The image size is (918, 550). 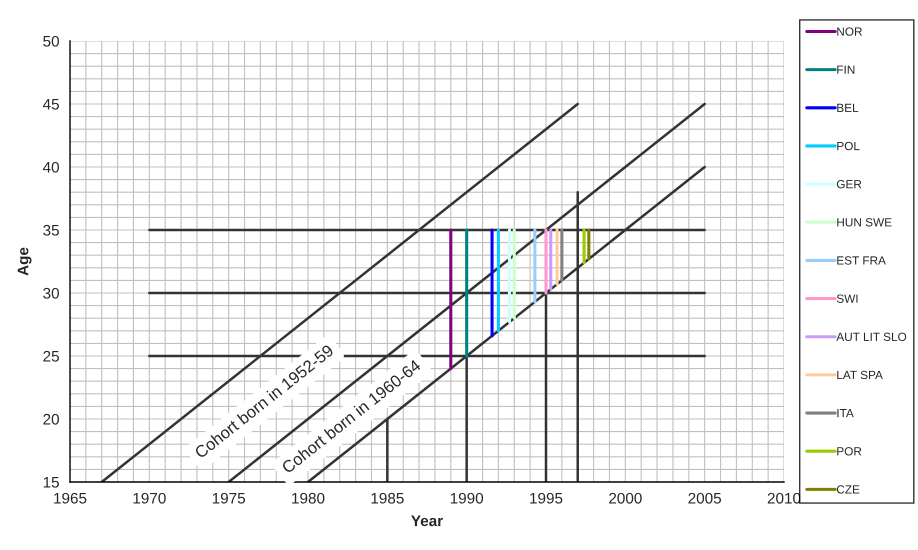 I want to click on y-tick-label: 15, so click(x=51, y=482).